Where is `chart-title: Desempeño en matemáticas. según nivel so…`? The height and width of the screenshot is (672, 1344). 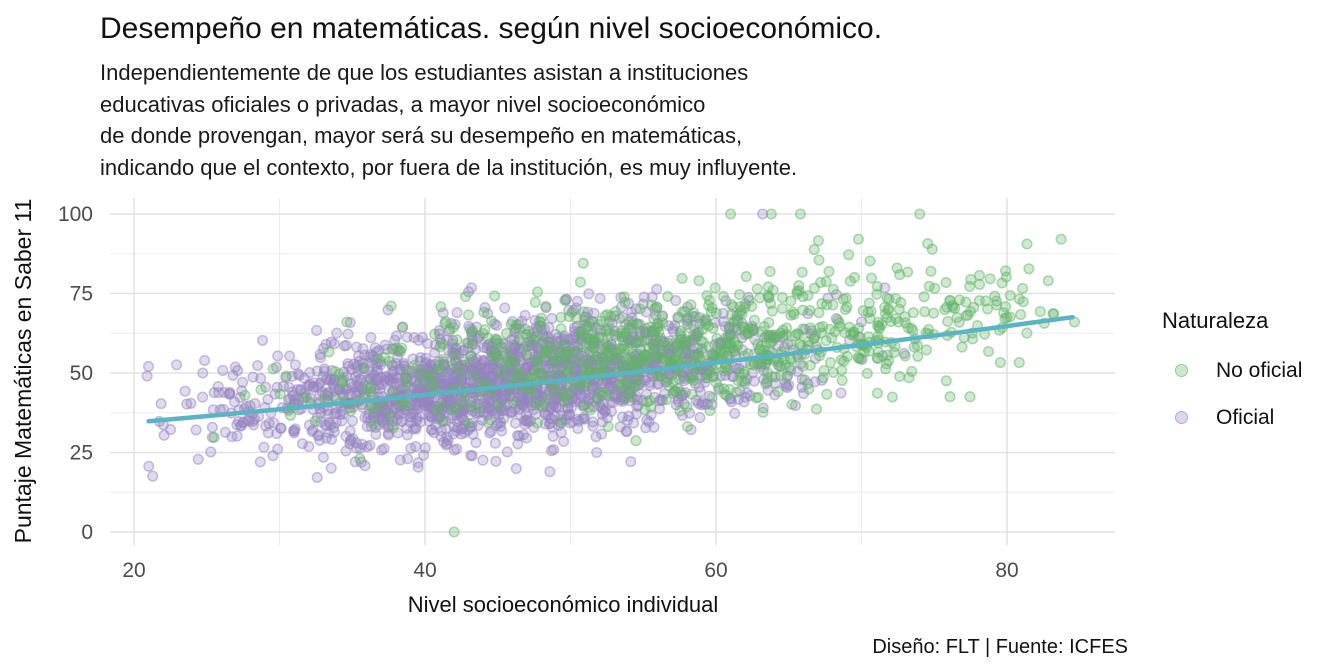
chart-title: Desempeño en matemáticas. según nivel so… is located at coordinates (491, 28).